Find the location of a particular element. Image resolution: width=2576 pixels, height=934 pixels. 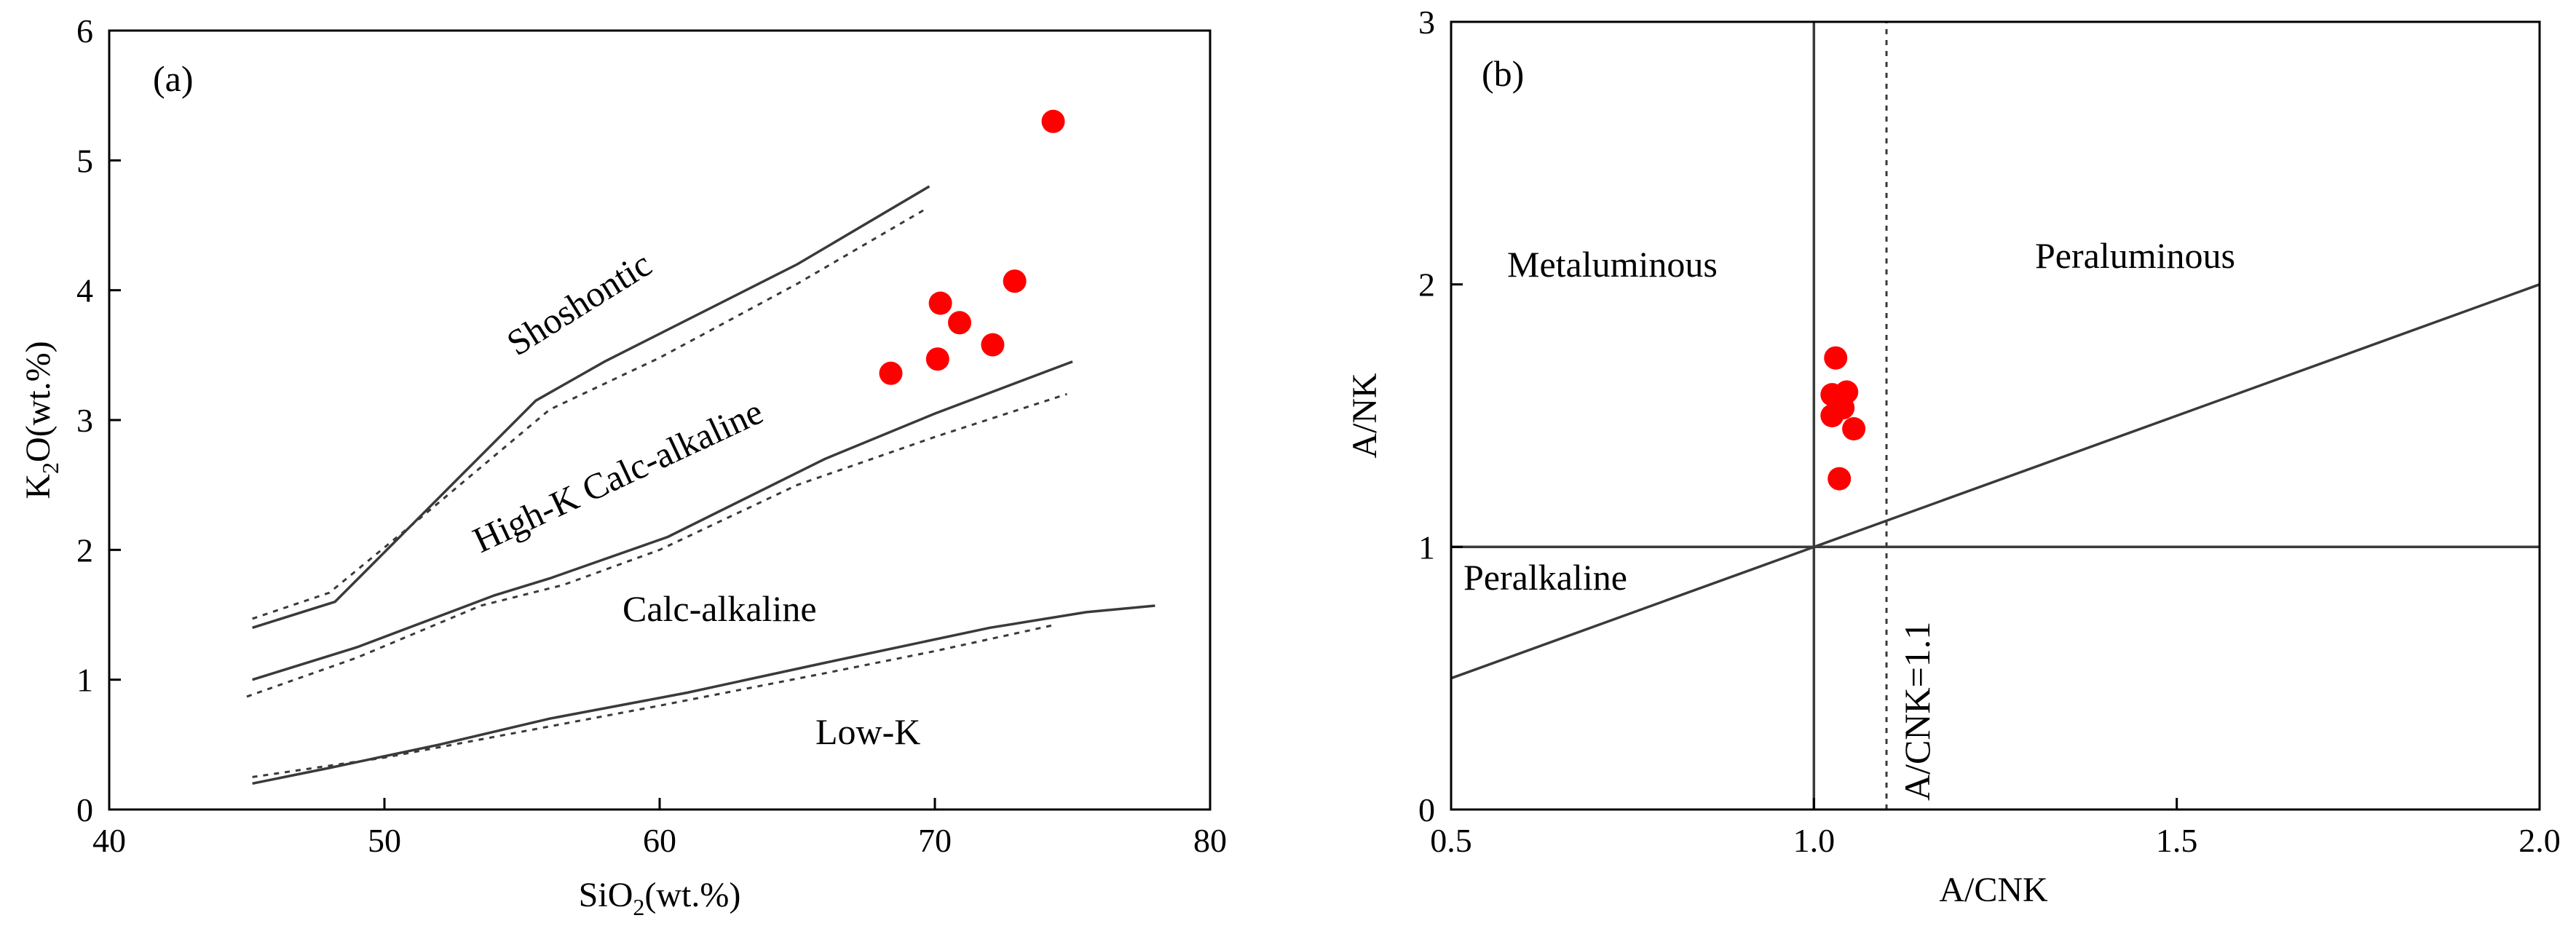

chart-b-y-tick-label-1: 1 is located at coordinates (1426, 547).